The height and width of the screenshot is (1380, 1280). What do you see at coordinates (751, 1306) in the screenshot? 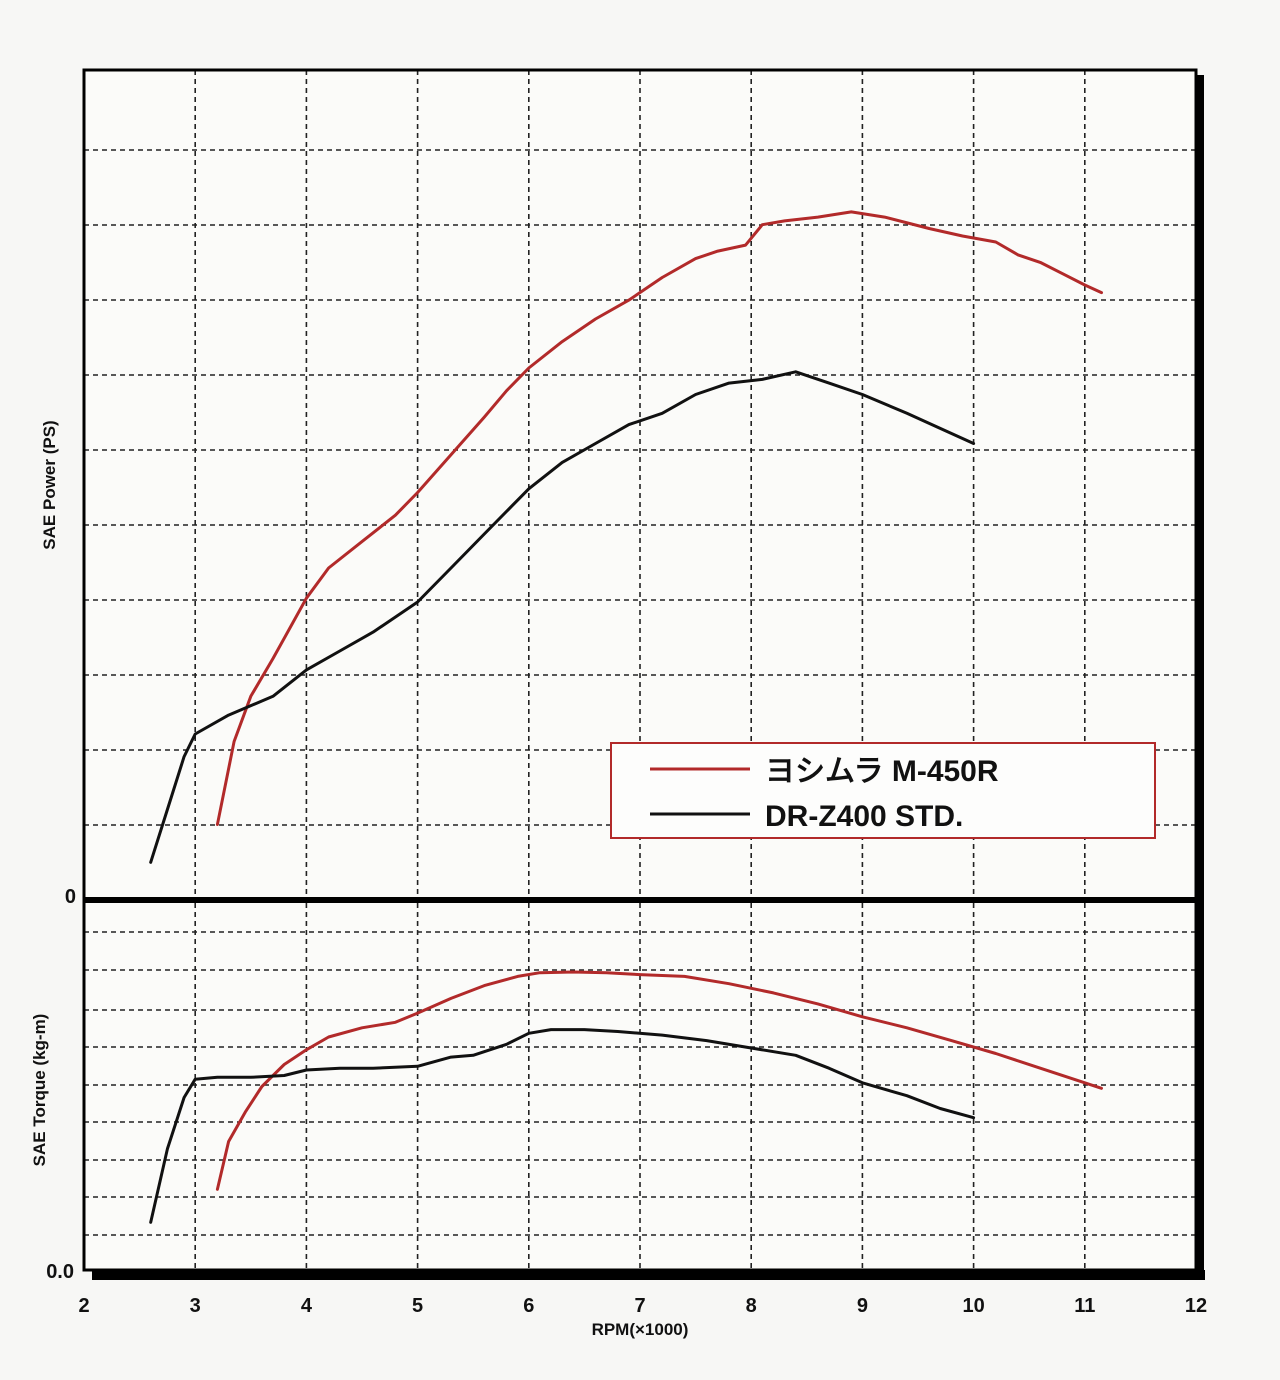
I see `x-tick-label: 8` at bounding box center [751, 1306].